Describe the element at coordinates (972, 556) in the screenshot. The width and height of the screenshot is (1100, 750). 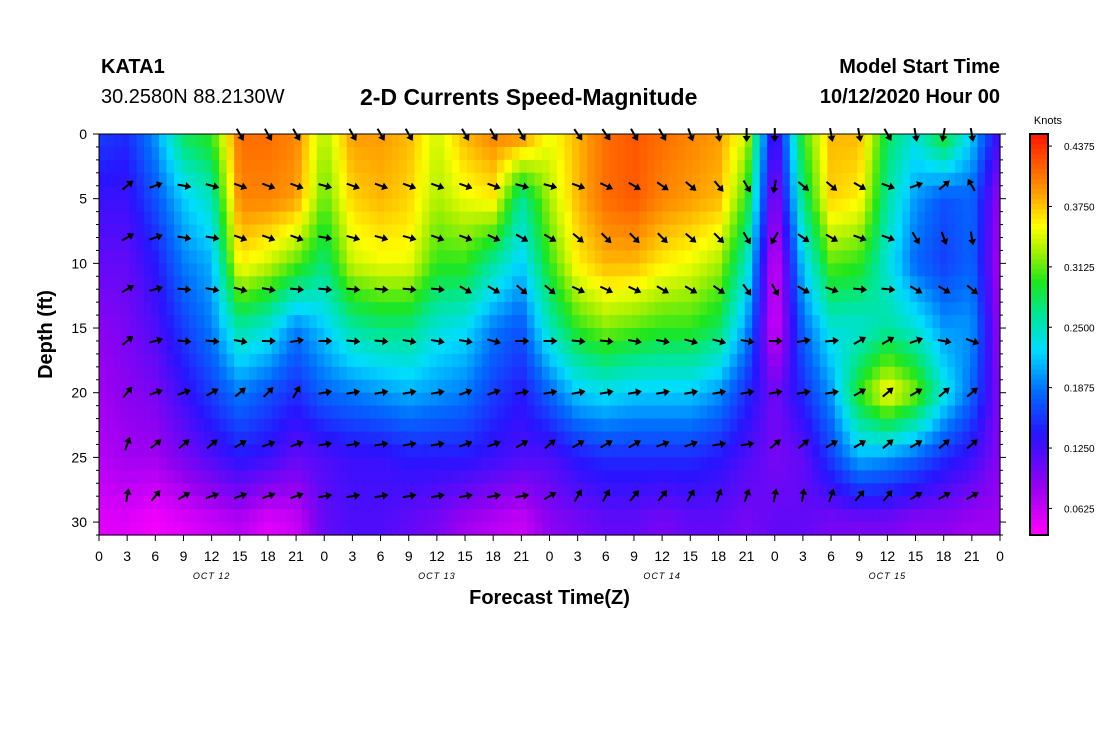
I see `x-tick-label: 21` at that location.